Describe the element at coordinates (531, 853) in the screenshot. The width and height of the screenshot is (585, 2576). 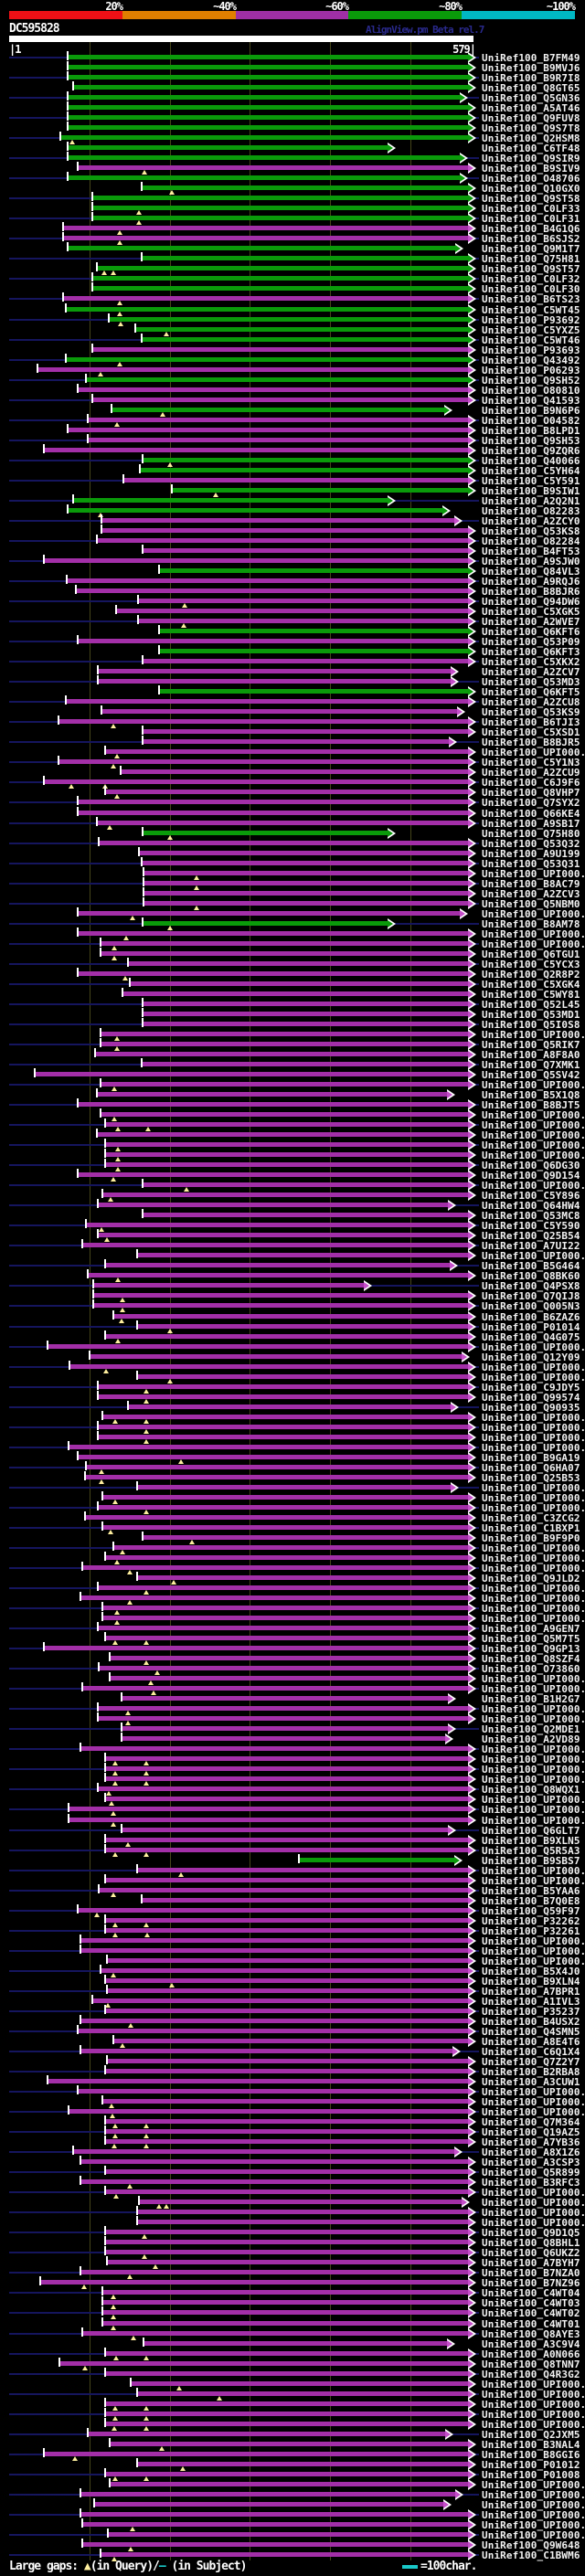
I see `hit-label: UniRef100_A9U199` at that location.